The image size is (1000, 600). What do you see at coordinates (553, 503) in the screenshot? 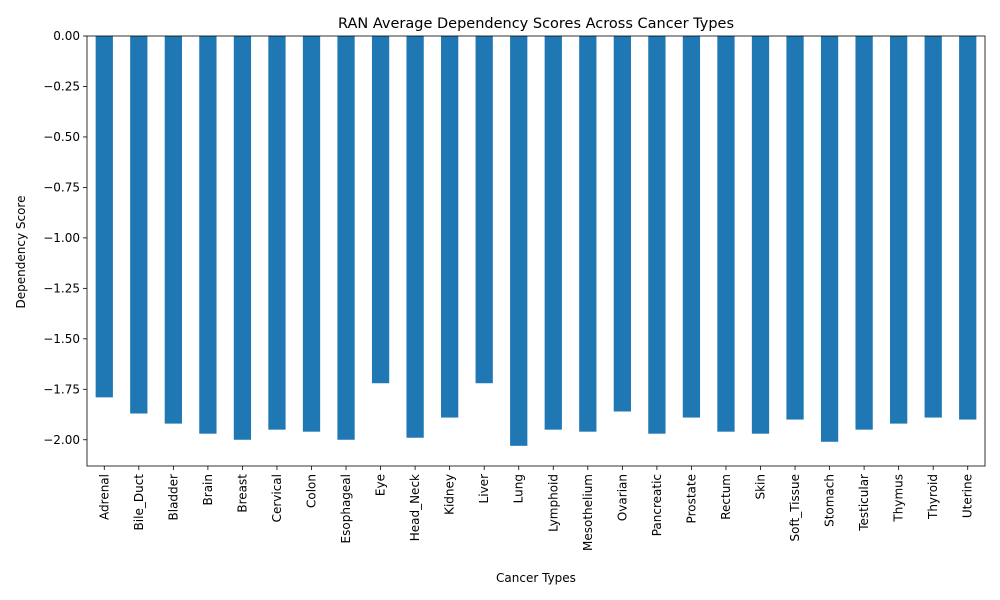
I see `x-tick-label: Lymphoid` at bounding box center [553, 503].